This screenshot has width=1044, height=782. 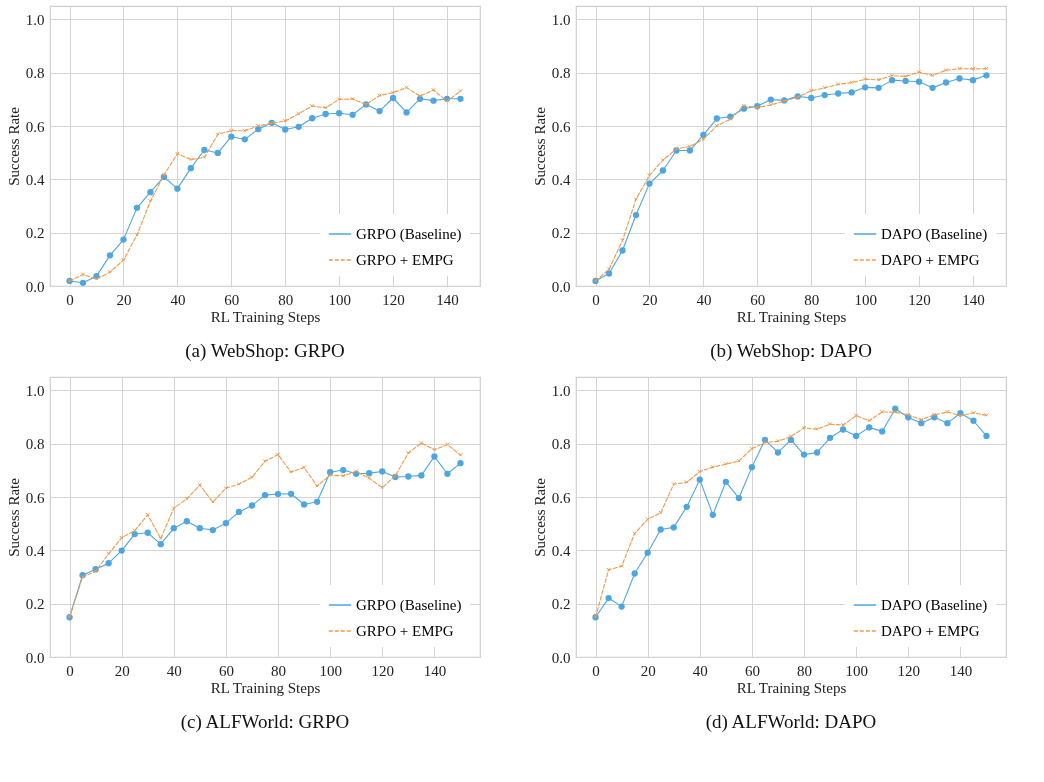 I want to click on legend-label: DAPO (Baseline), so click(x=934, y=605).